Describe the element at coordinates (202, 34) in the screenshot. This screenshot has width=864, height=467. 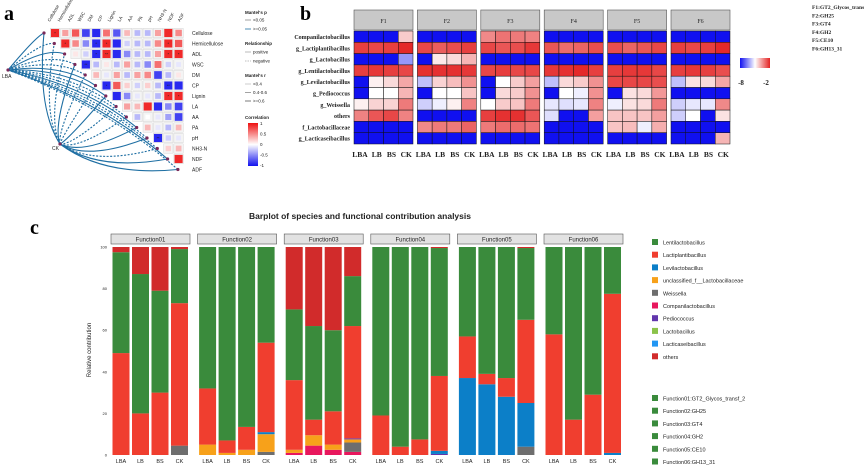
I see `row-label: Cellulose` at that location.